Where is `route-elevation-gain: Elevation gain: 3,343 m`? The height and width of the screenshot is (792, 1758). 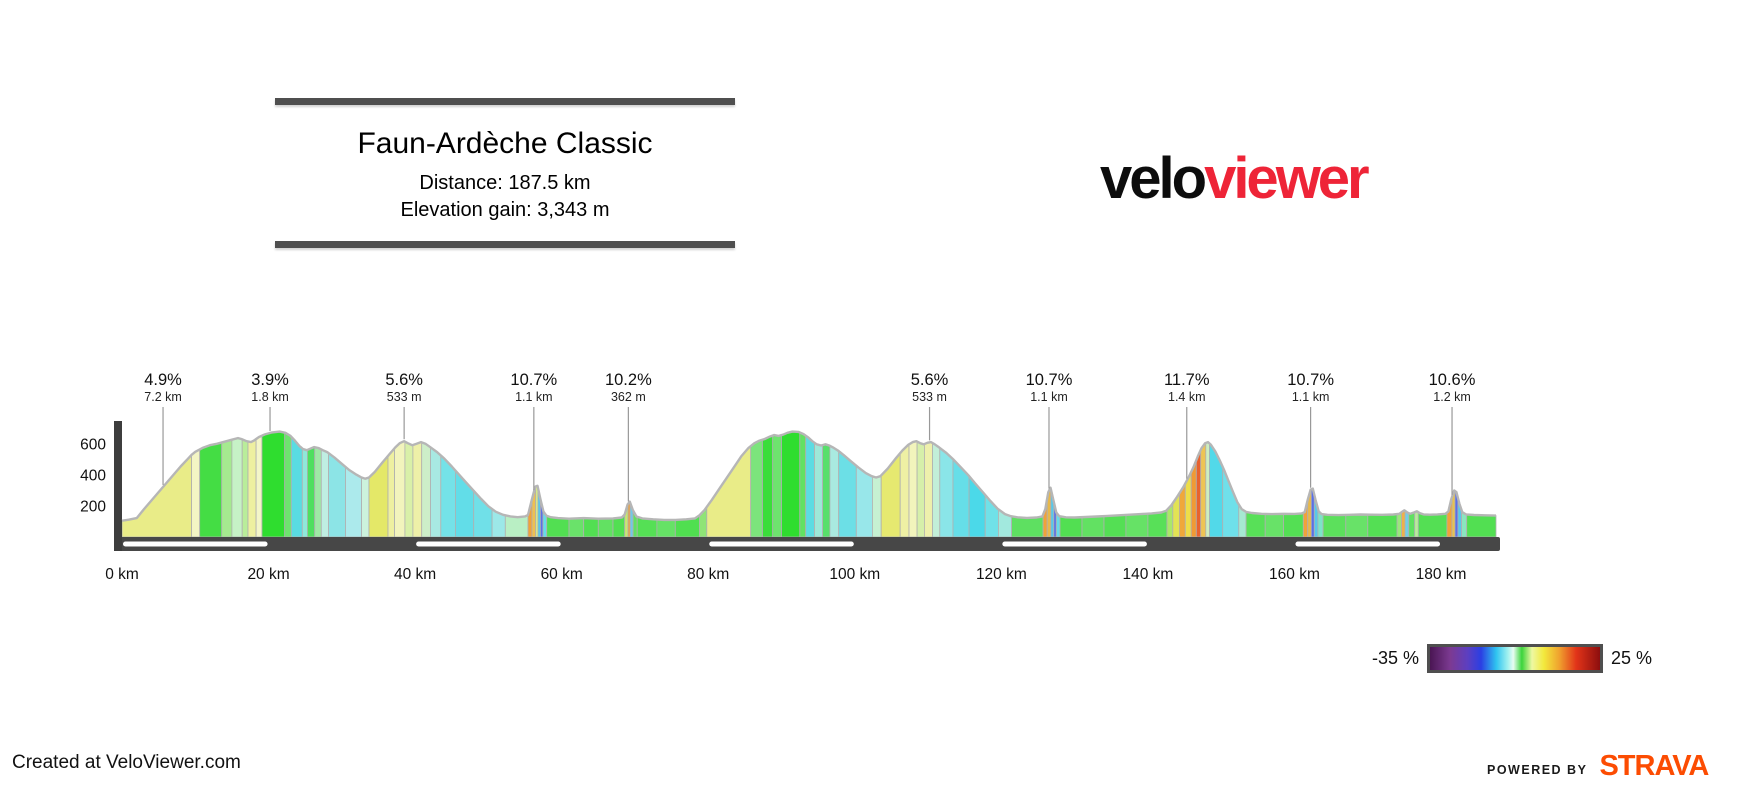 route-elevation-gain: Elevation gain: 3,343 m is located at coordinates (505, 210).